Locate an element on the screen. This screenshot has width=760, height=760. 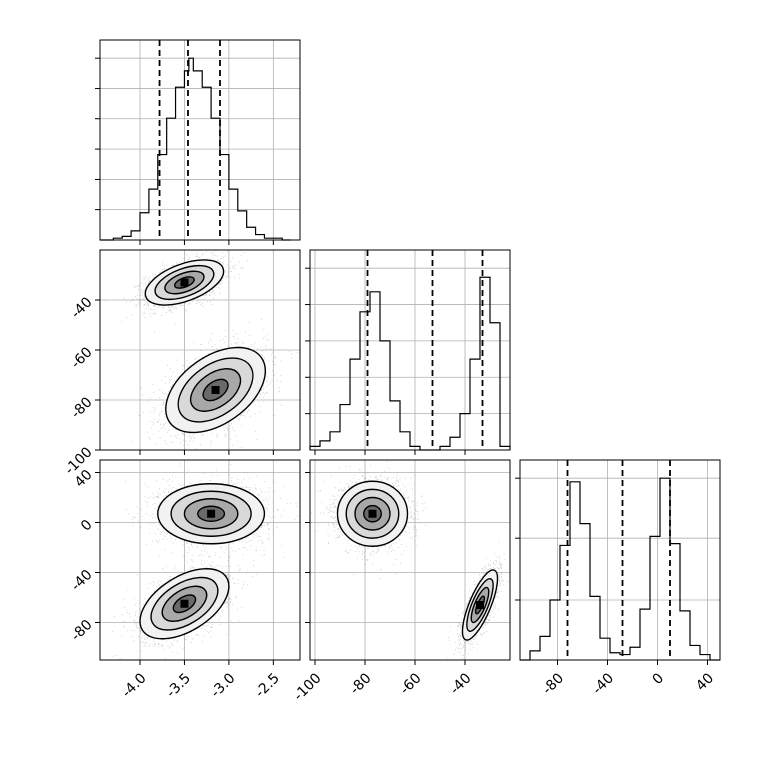
x-tick-label: -3.0 is located at coordinates (223, 685).